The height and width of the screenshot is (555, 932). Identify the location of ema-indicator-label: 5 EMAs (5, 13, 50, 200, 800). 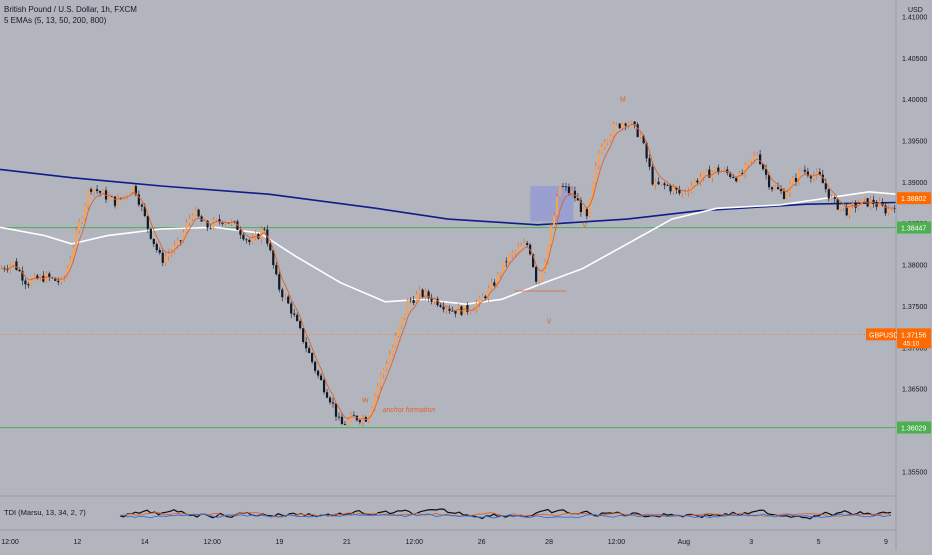
(55, 20).